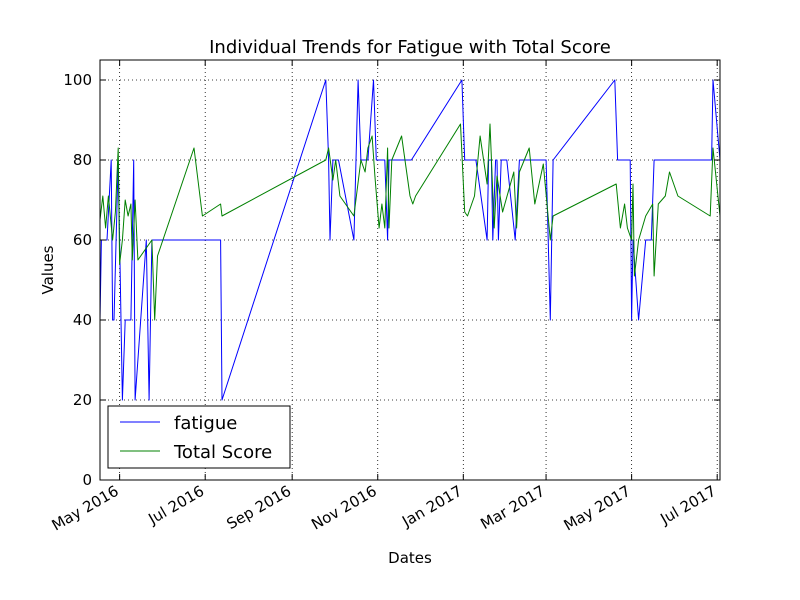  Describe the element at coordinates (82, 160) in the screenshot. I see `y-tick-label: 80` at that location.